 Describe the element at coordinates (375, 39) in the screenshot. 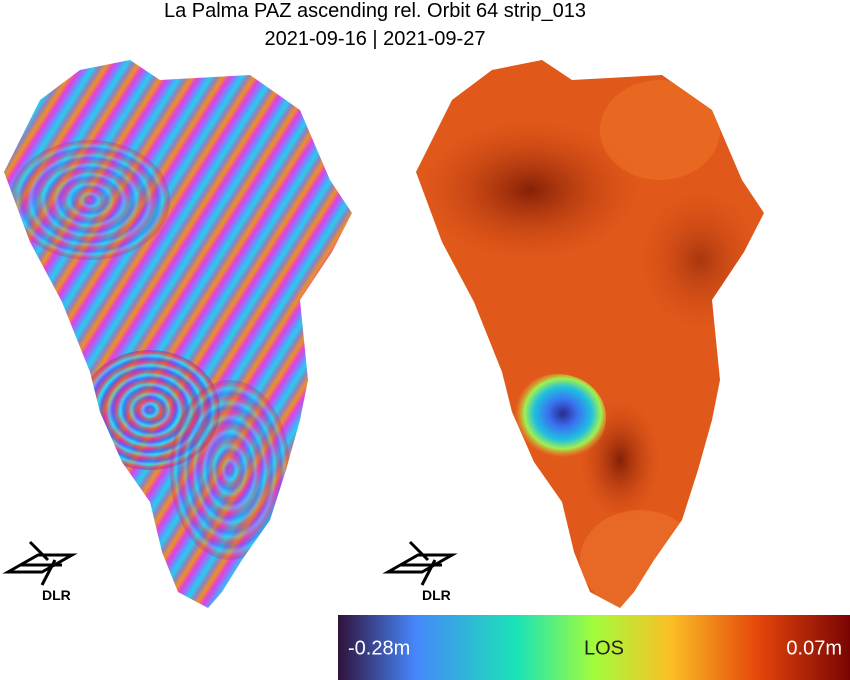

I see `subtitle: 2021-09-16 | 2021-09-27` at that location.